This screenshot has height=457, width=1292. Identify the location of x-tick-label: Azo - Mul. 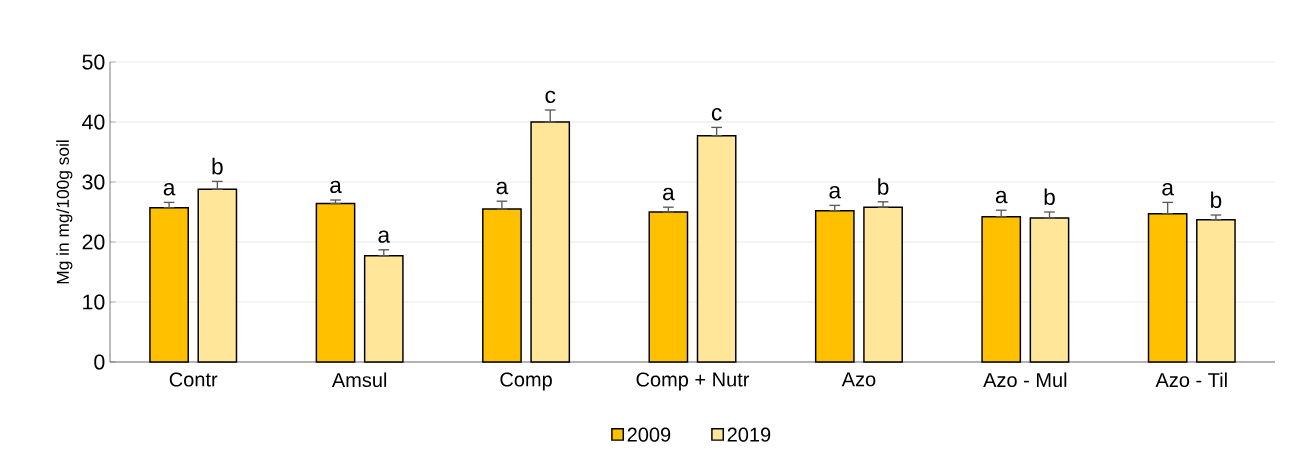
(1025, 380).